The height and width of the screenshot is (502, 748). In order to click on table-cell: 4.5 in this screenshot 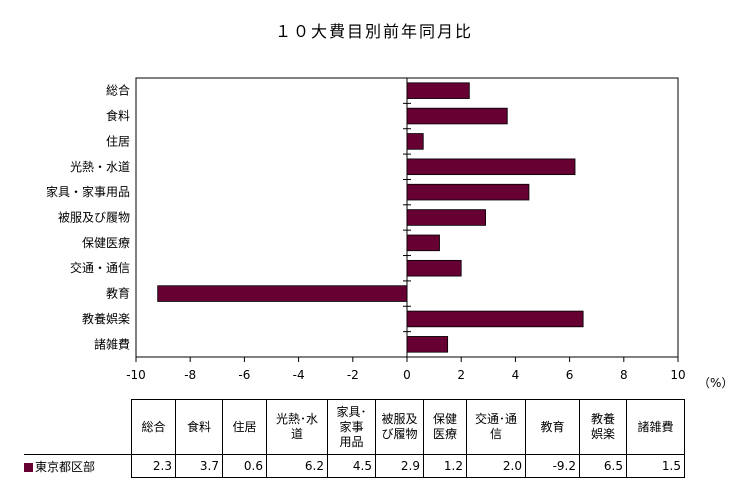, I will do `click(351, 466)`.